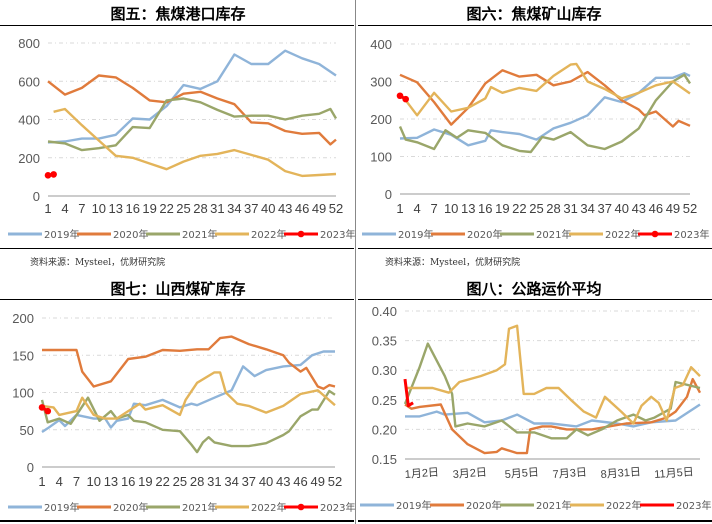  What do you see at coordinates (27, 430) in the screenshot?
I see `y-tick-label: 50` at bounding box center [27, 430].